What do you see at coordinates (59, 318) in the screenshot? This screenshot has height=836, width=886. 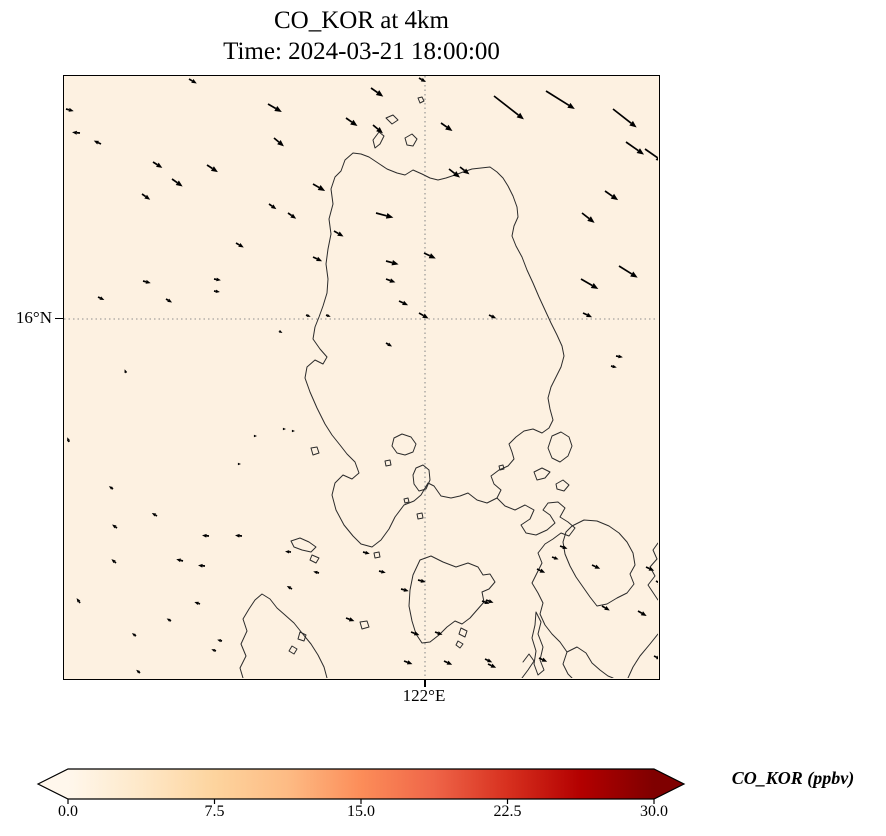 I see `ytick-mark` at bounding box center [59, 318].